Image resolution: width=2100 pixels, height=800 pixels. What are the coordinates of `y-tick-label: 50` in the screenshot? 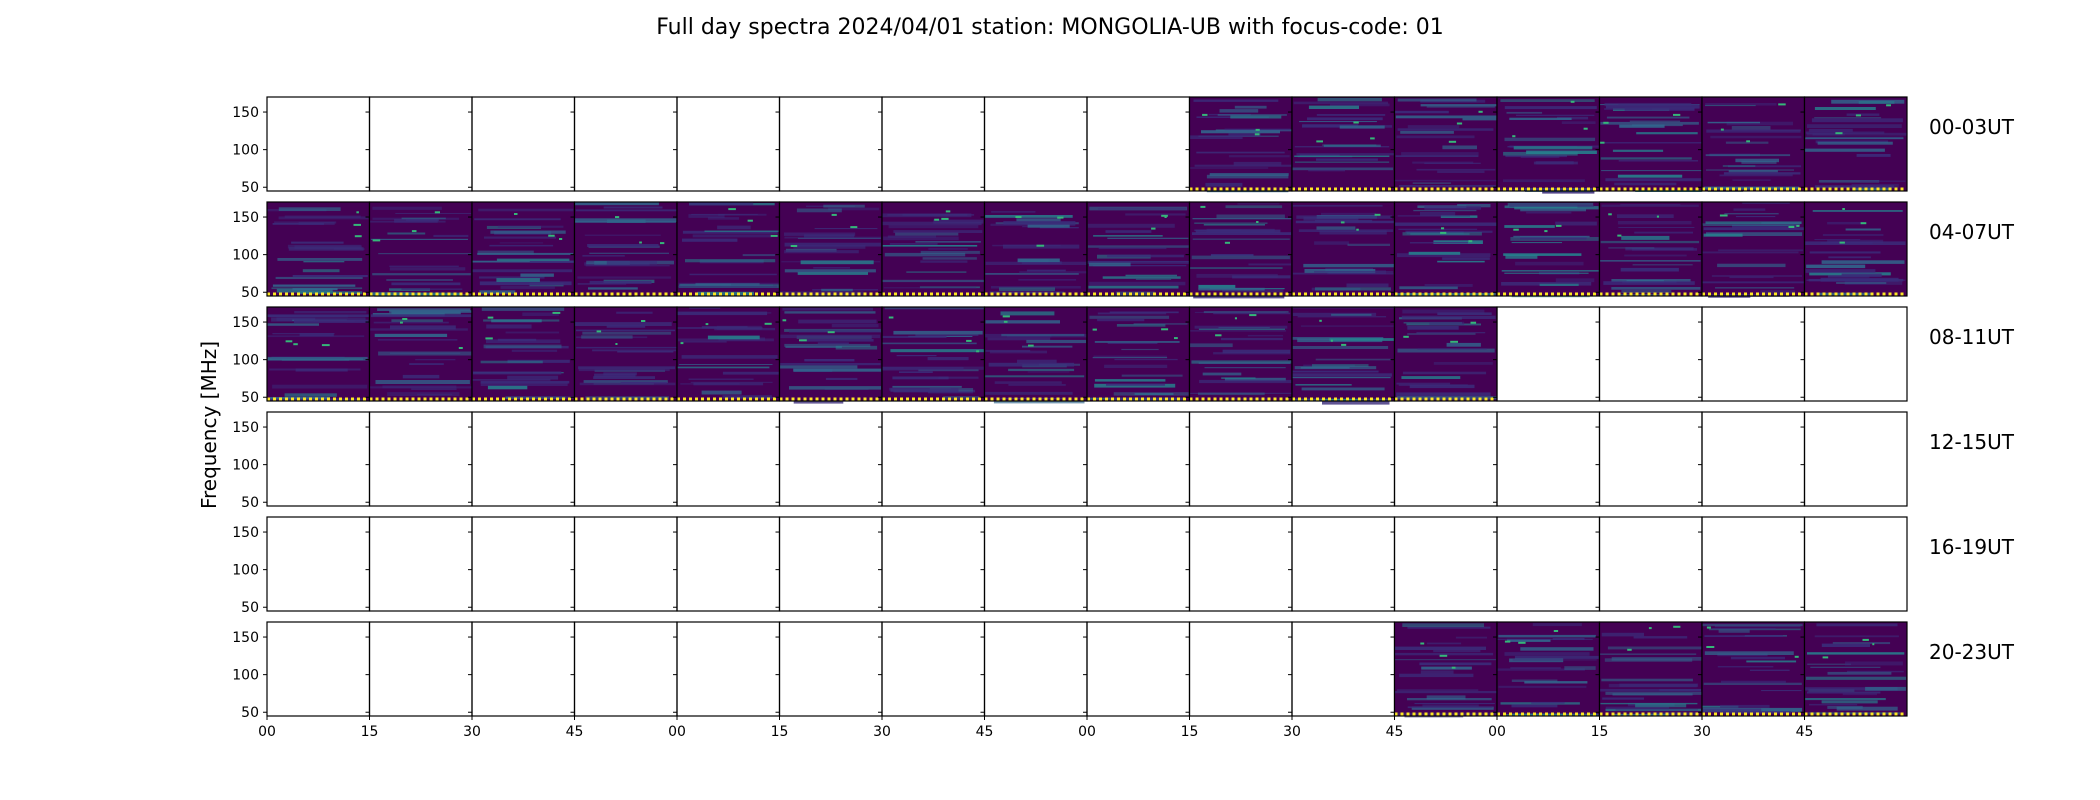 It's located at (250, 713).